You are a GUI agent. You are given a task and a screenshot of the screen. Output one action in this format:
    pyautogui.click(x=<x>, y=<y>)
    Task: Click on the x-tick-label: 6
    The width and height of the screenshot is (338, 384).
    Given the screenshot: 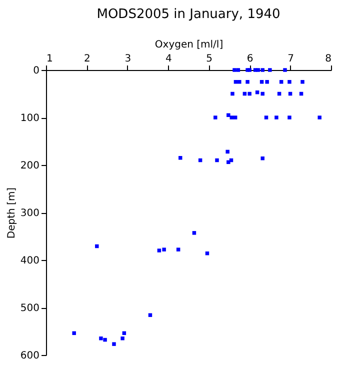 What is the action you would take?
    pyautogui.click(x=250, y=59)
    